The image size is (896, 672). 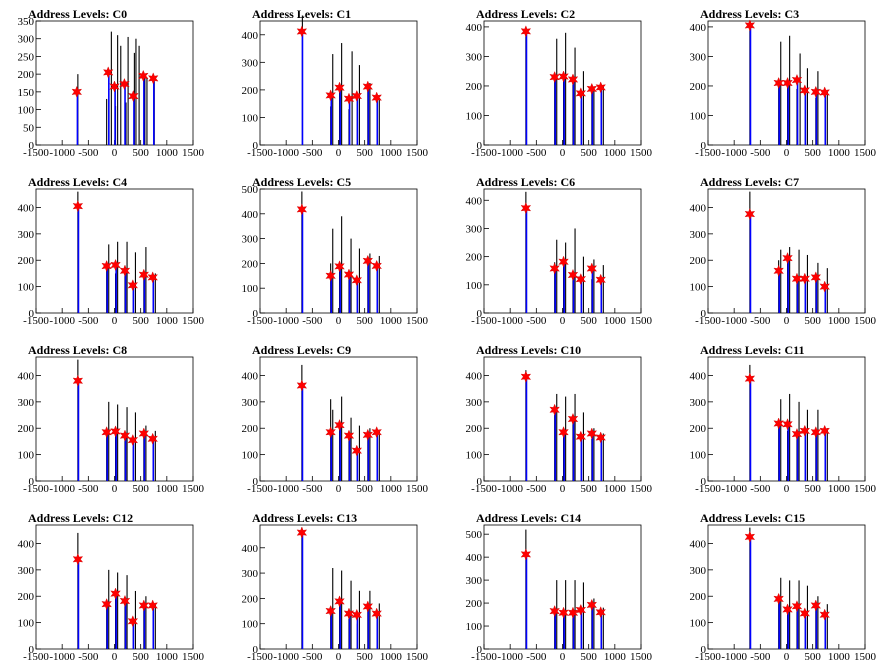 What do you see at coordinates (588, 153) in the screenshot?
I see `x-tick-label: 500` at bounding box center [588, 153].